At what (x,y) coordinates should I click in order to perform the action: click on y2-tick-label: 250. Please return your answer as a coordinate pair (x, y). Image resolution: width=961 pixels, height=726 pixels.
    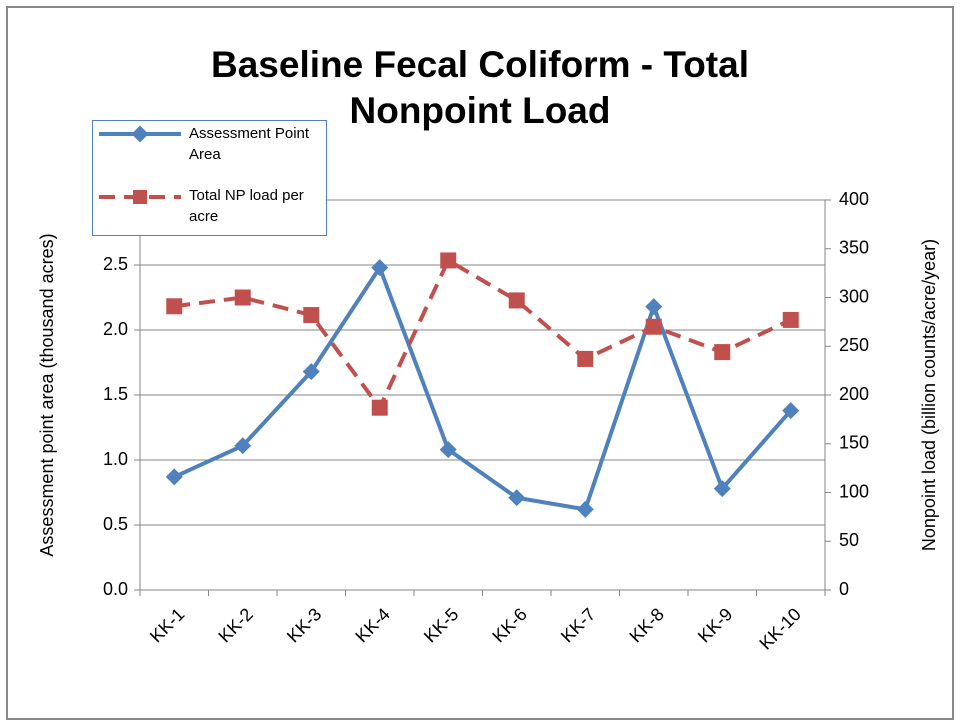
    Looking at the image, I should click on (854, 345).